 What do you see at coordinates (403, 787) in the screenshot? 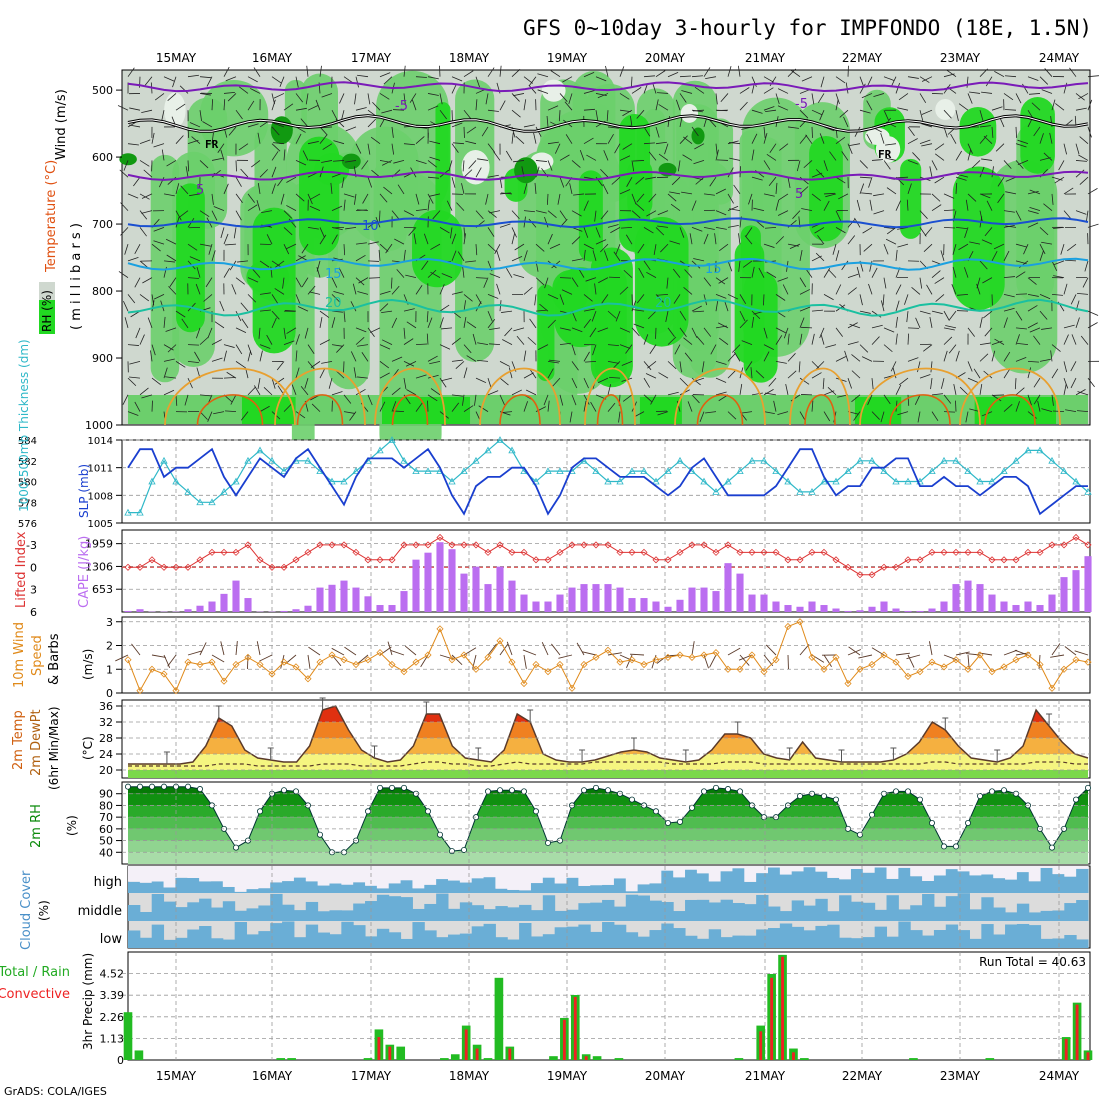
I see `rh-marker` at bounding box center [403, 787].